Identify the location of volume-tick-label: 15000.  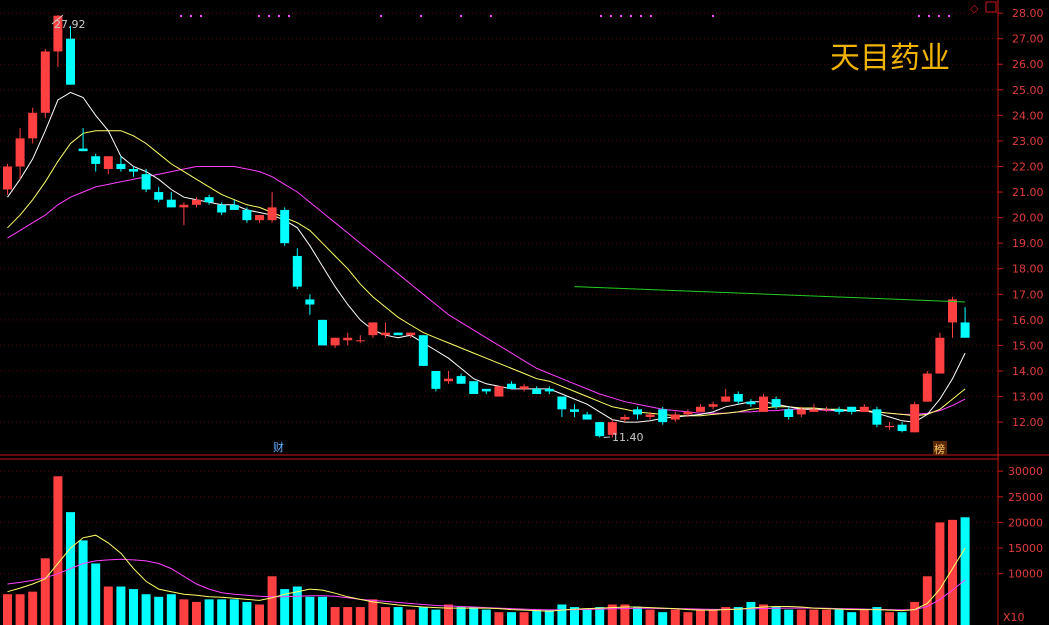
(1025, 548).